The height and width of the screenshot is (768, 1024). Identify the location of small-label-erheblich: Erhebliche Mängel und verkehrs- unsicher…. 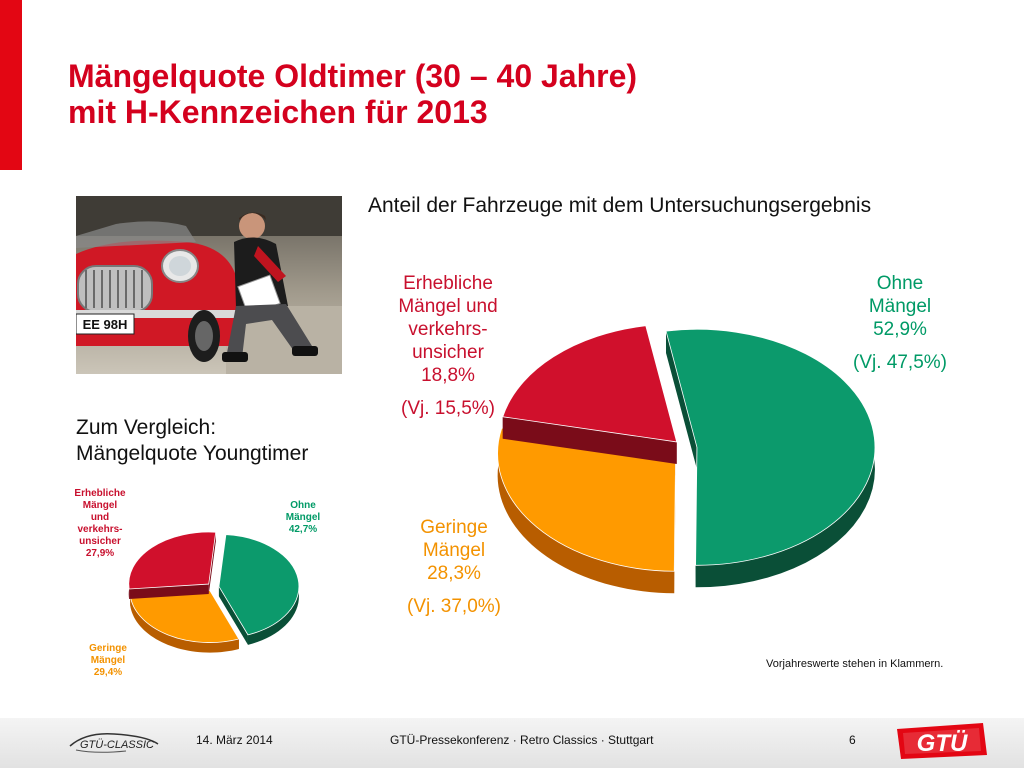
(100, 524).